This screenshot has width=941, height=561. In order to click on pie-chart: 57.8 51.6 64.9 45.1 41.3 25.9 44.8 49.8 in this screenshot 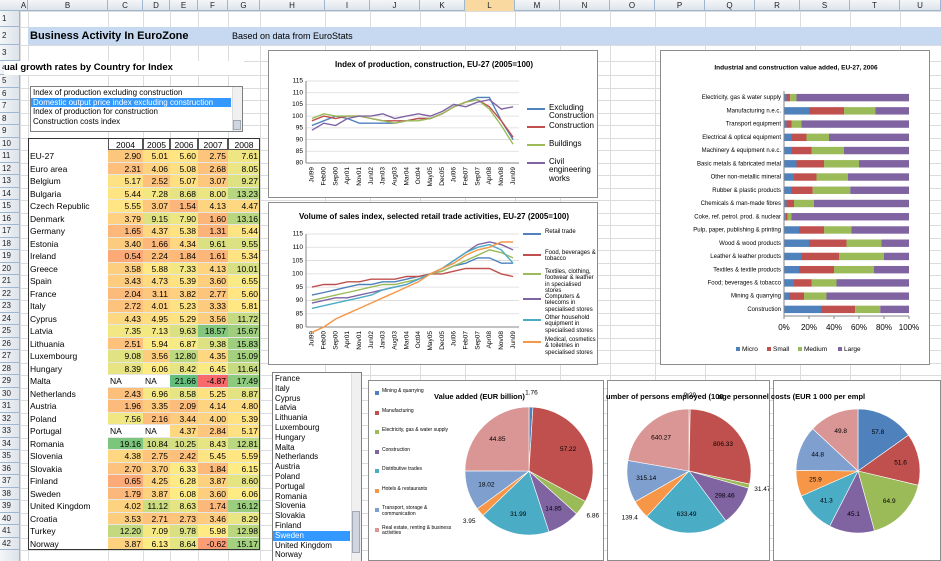, I will do `click(857, 470)`.